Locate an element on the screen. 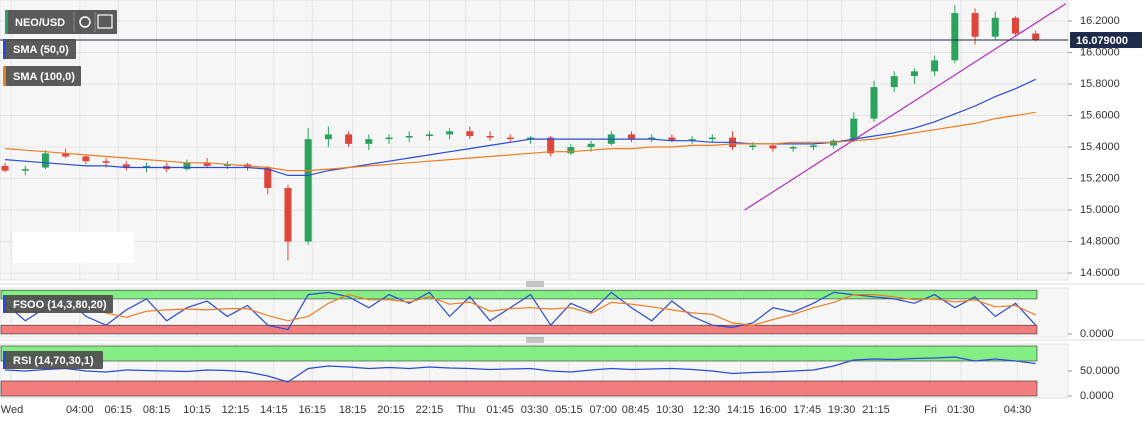  x-tick-label: 10:15 is located at coordinates (197, 410).